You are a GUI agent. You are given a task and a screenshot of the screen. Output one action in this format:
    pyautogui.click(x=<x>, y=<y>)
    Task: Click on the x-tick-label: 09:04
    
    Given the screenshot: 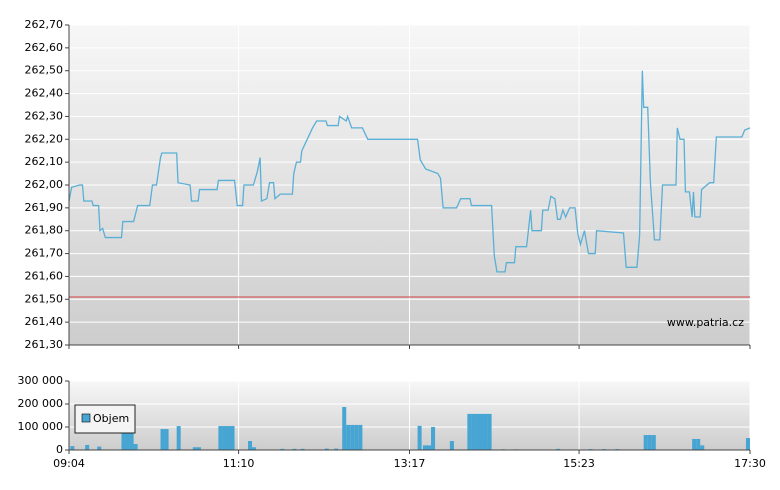 What is the action you would take?
    pyautogui.click(x=69, y=463)
    